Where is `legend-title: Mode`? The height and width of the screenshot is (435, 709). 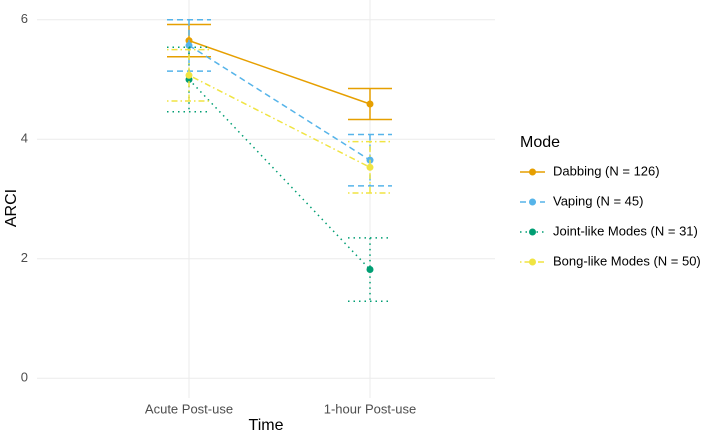 legend-title: Mode is located at coordinates (540, 142).